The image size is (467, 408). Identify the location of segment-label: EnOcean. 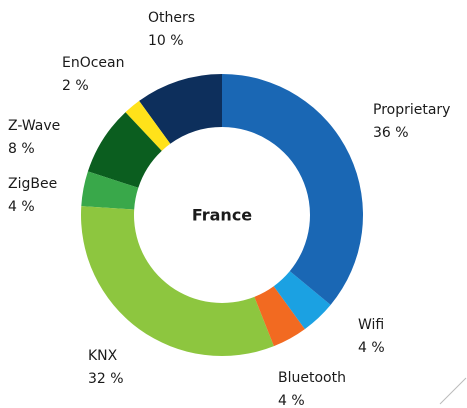
(93, 63).